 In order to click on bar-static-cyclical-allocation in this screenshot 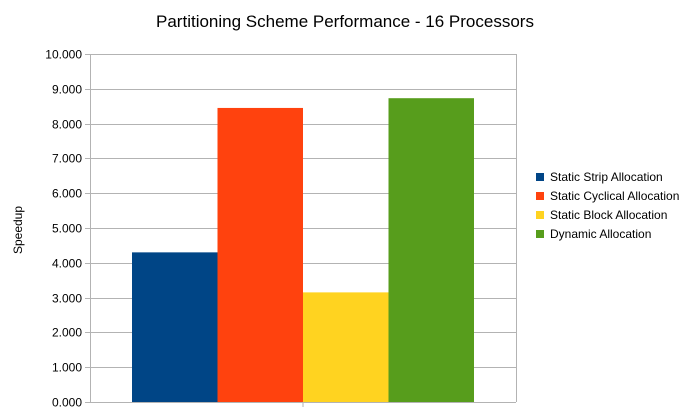, I will do `click(260, 254)`.